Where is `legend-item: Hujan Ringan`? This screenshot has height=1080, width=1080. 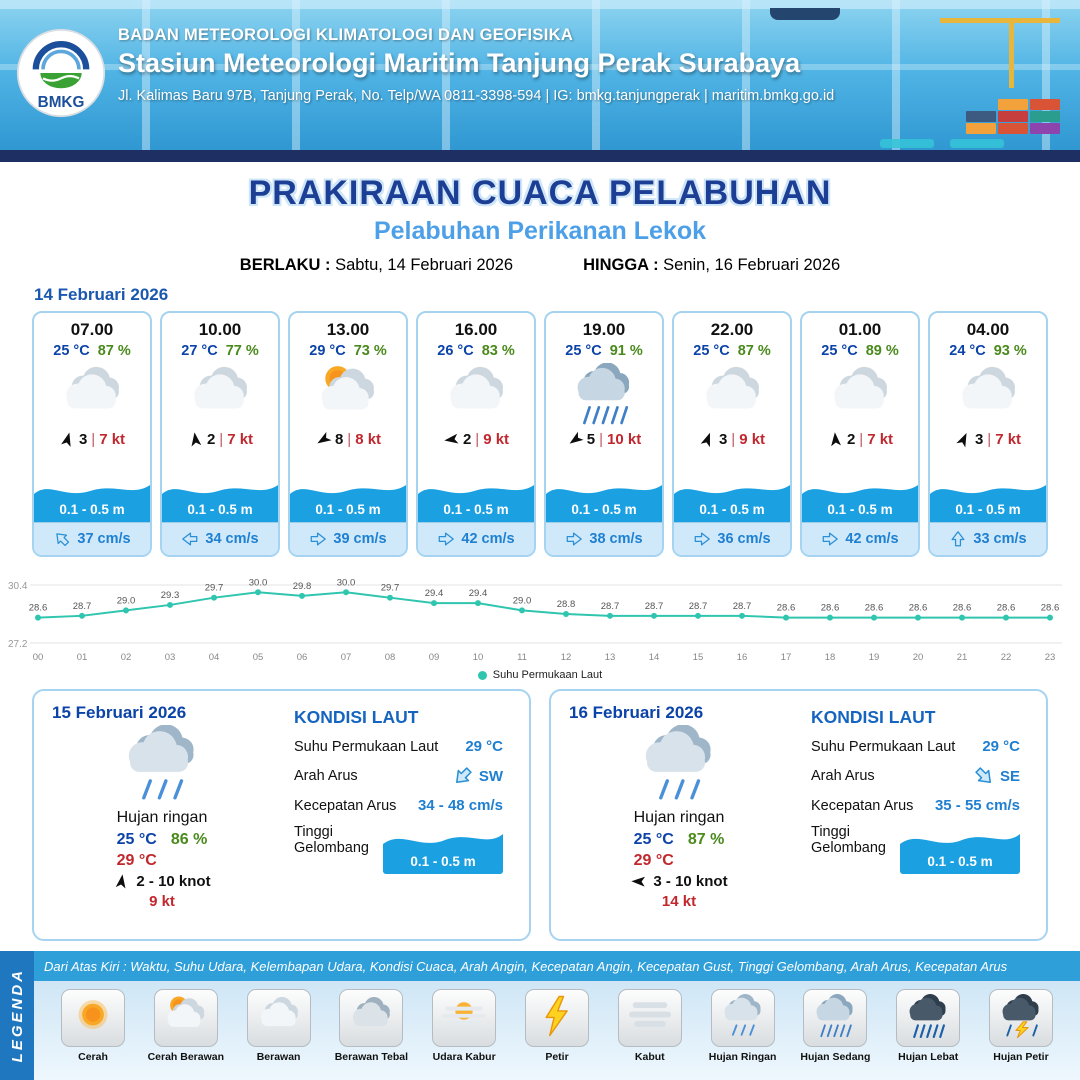 legend-item: Hujan Ringan is located at coordinates (743, 1026).